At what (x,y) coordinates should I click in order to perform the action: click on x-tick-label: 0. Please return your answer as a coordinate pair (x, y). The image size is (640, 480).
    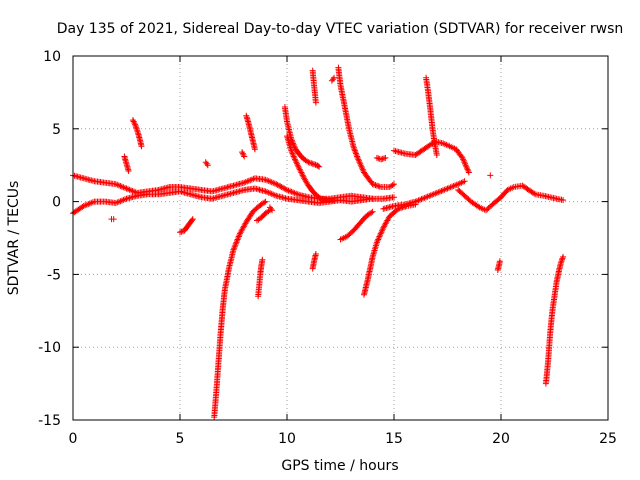
    Looking at the image, I should click on (73, 439).